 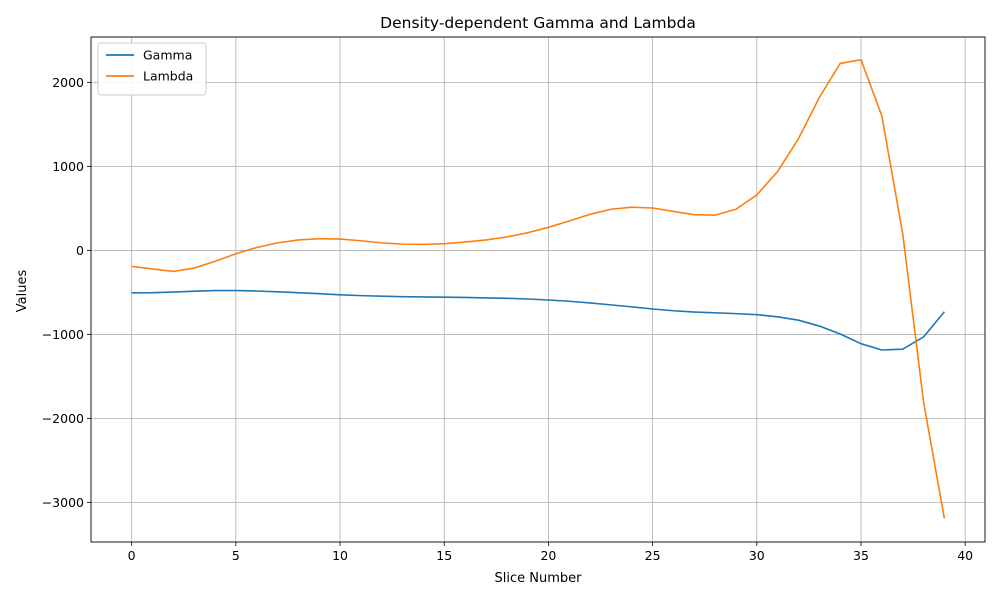 I want to click on x-tick-label: 25, so click(x=653, y=555).